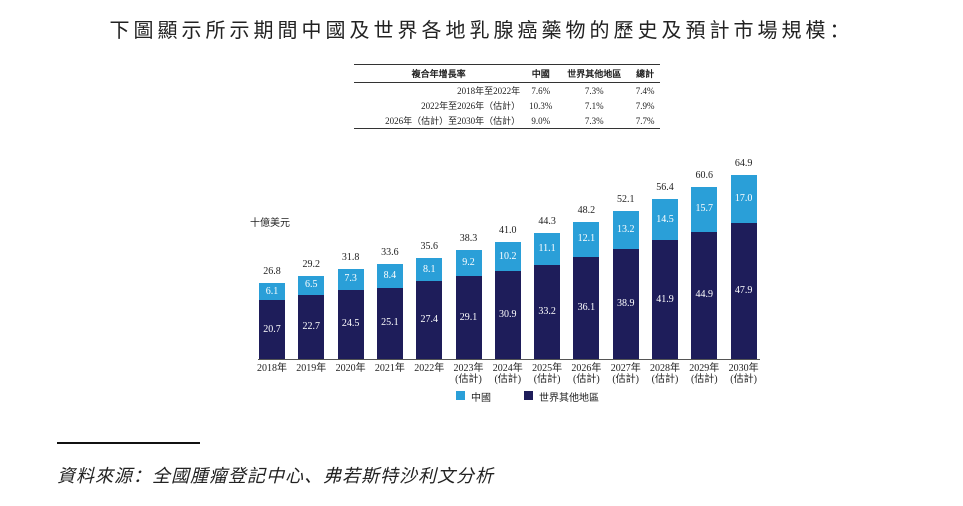 The image size is (963, 506). I want to click on segment-label: 13.2, so click(625, 229).